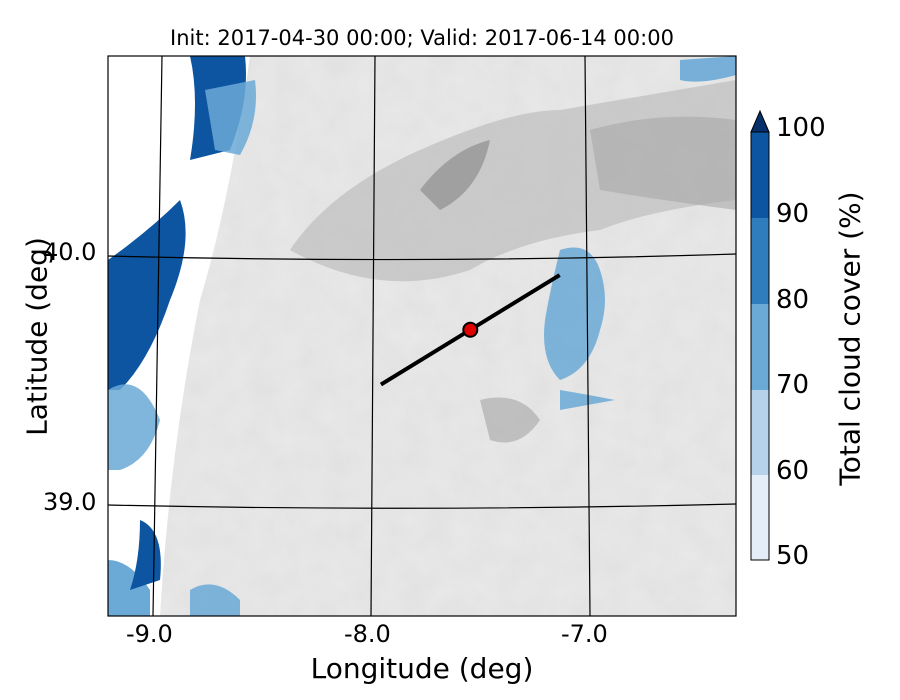 The width and height of the screenshot is (900, 700). I want to click on cloud-patch-east, so click(574, 313).